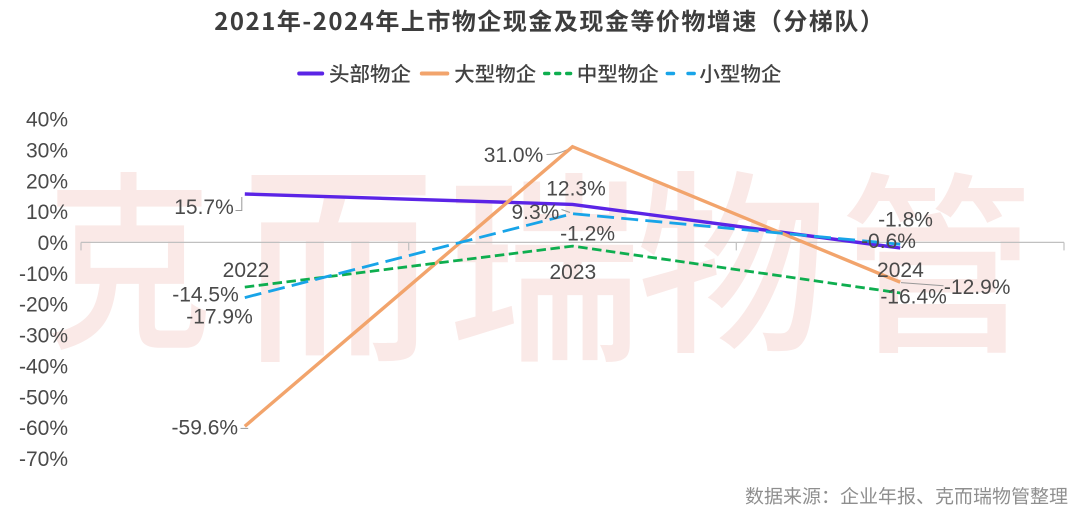 The image size is (1080, 518). Describe the element at coordinates (43, 459) in the screenshot. I see `svg-text: -70%` at that location.